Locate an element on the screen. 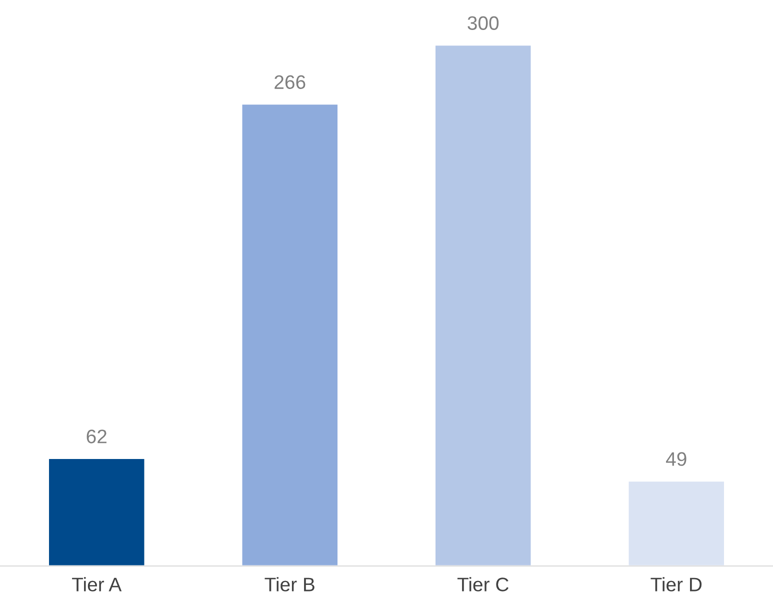 This screenshot has width=773, height=607. x-tick-label: Tier C is located at coordinates (482, 584).